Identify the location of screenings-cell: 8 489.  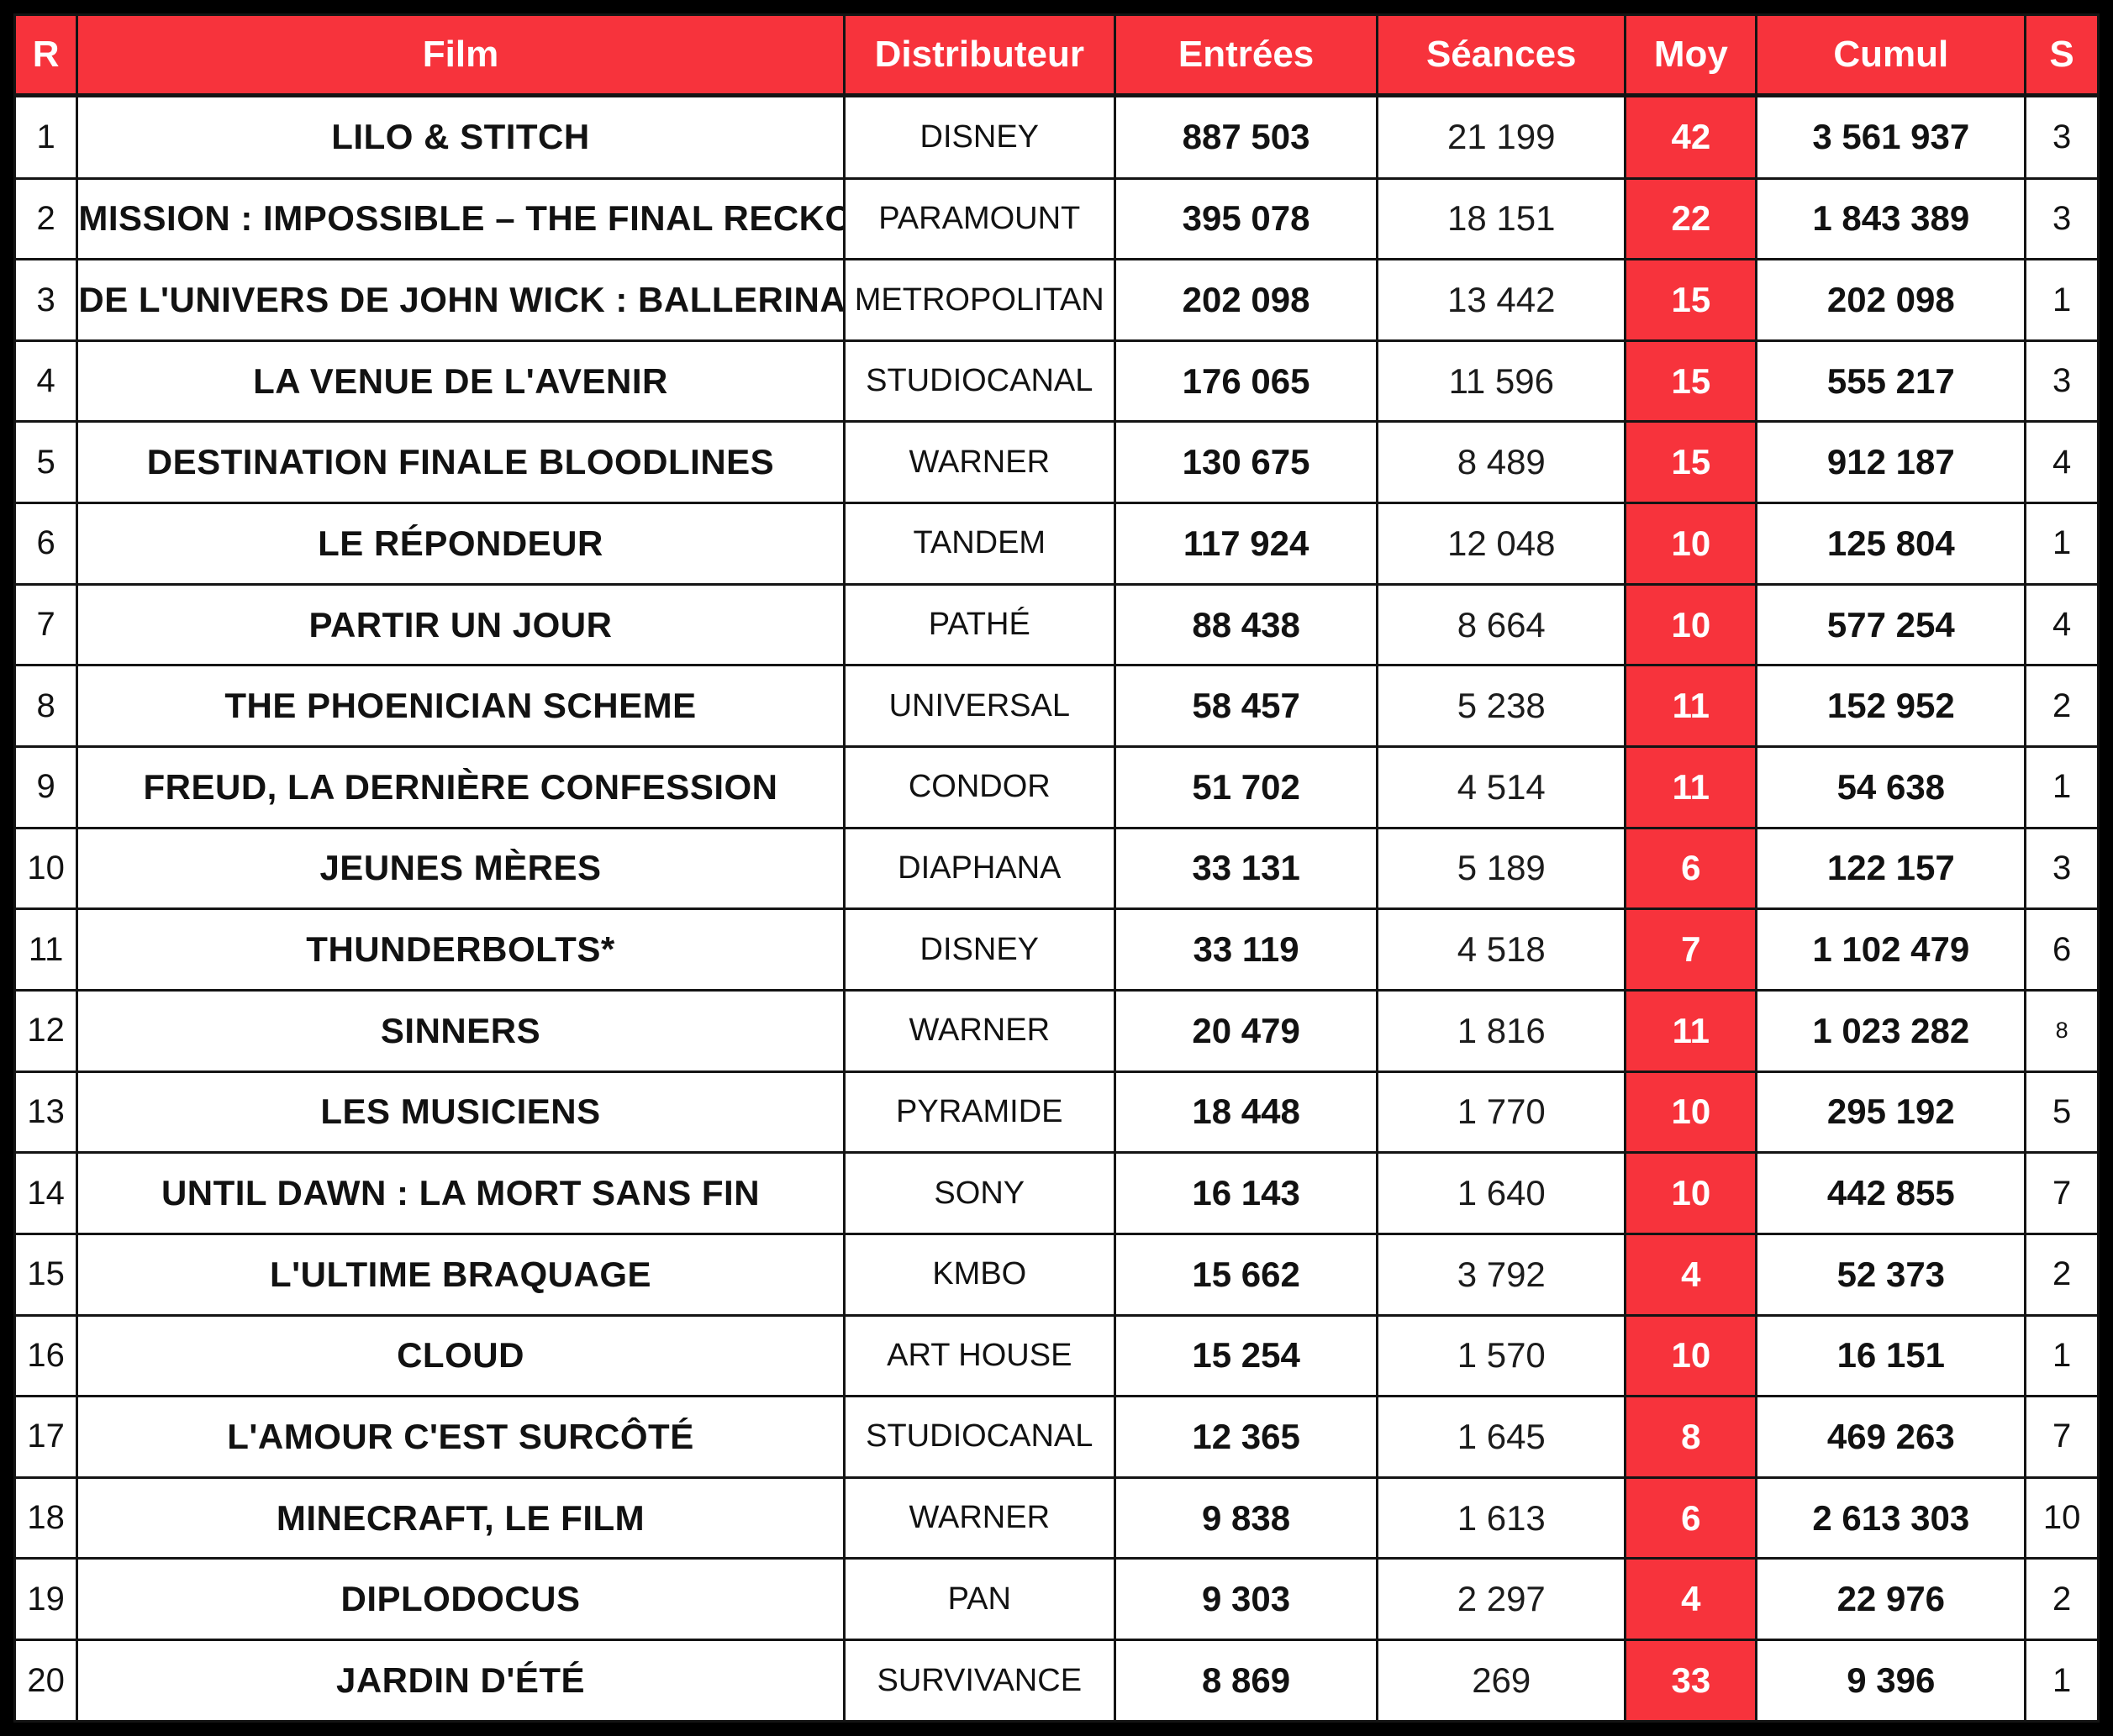
(1501, 462).